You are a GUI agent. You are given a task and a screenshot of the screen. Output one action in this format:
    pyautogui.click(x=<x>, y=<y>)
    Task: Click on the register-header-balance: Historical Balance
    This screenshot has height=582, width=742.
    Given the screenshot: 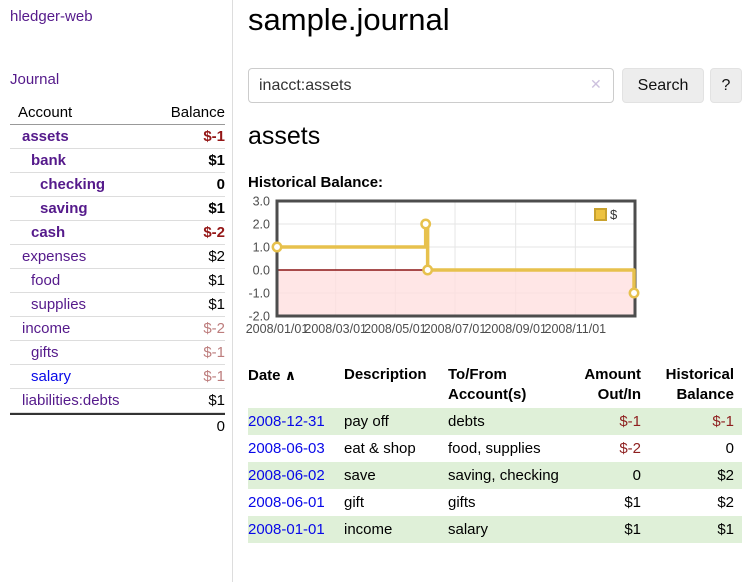 What is the action you would take?
    pyautogui.click(x=699, y=384)
    